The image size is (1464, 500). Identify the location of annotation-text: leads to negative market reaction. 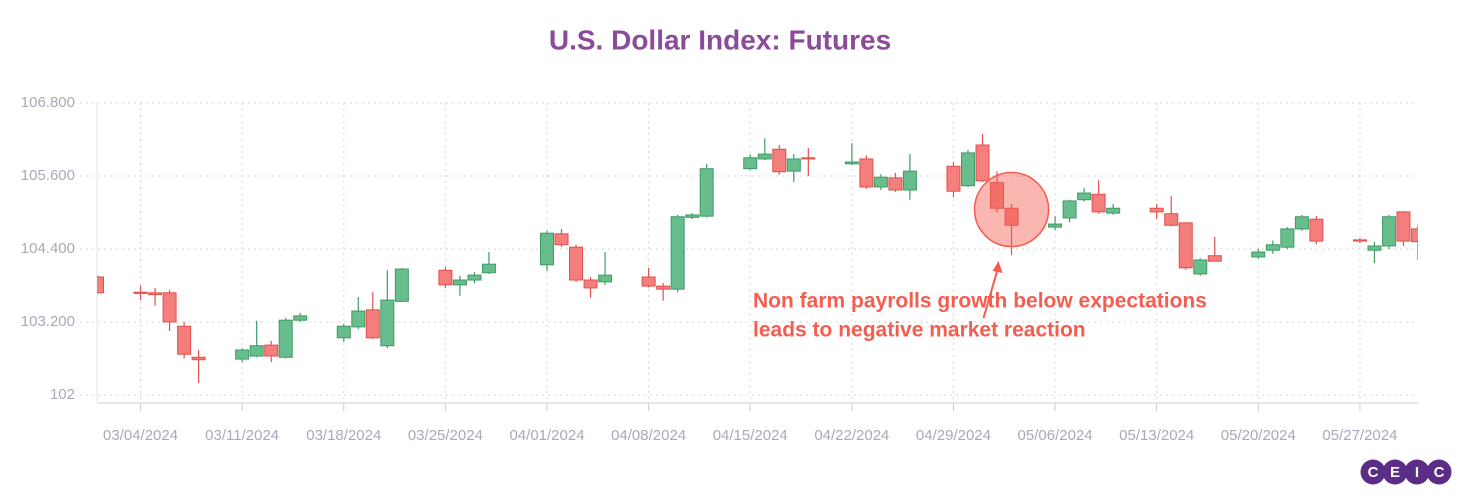
(919, 330).